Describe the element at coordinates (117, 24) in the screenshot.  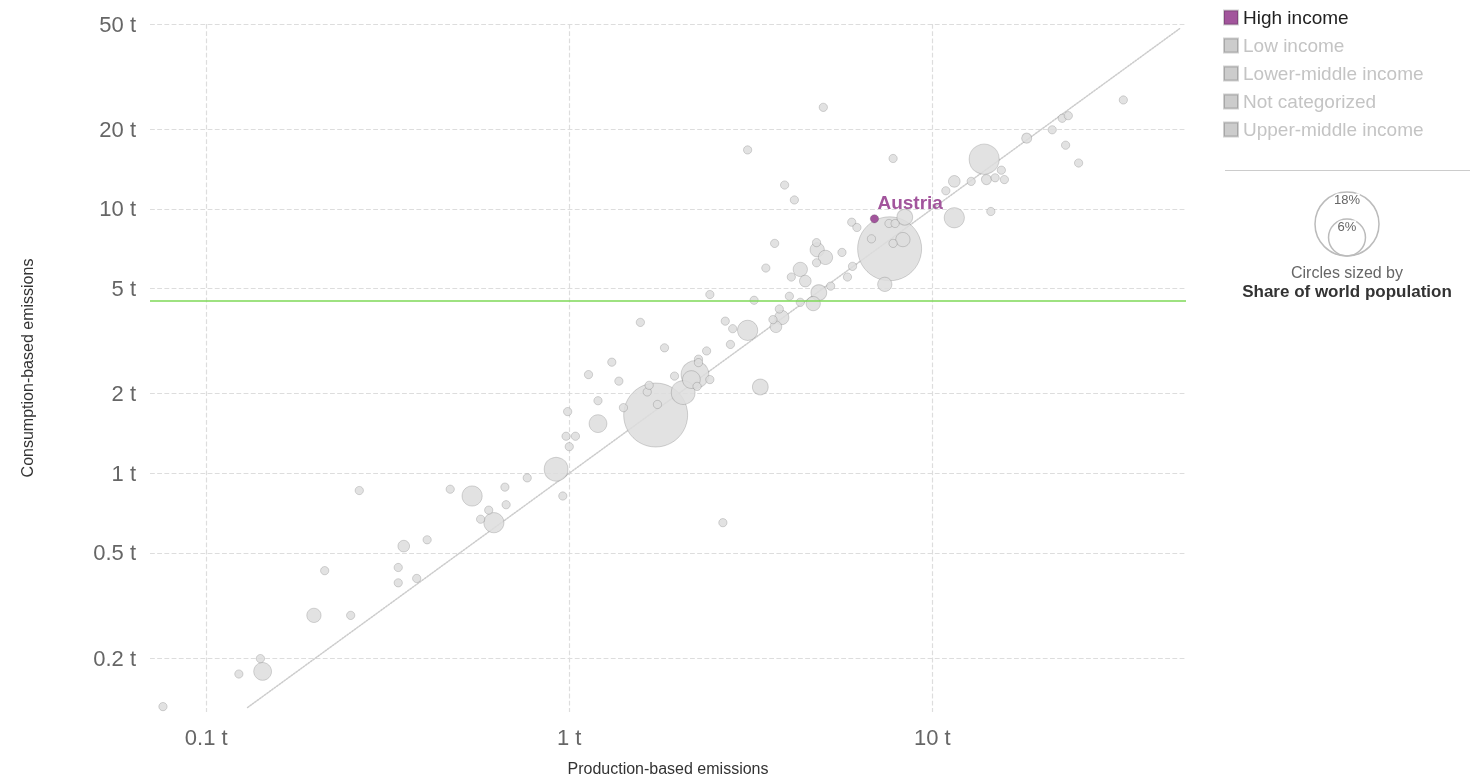
I see `y-tick-label: 50 t` at that location.